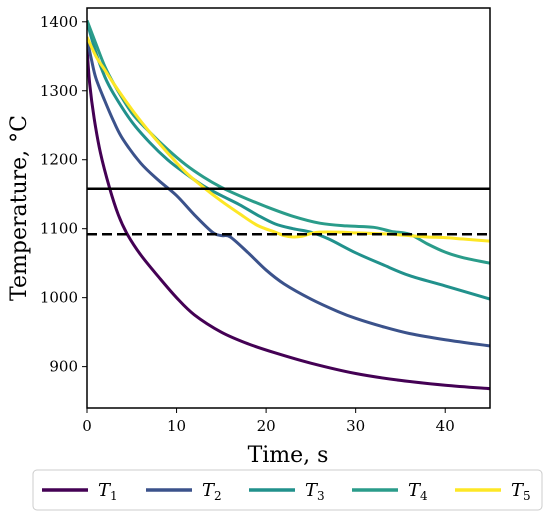 This screenshot has height=515, width=550. Describe the element at coordinates (288, 211) in the screenshot. I see `reference-lines` at that location.